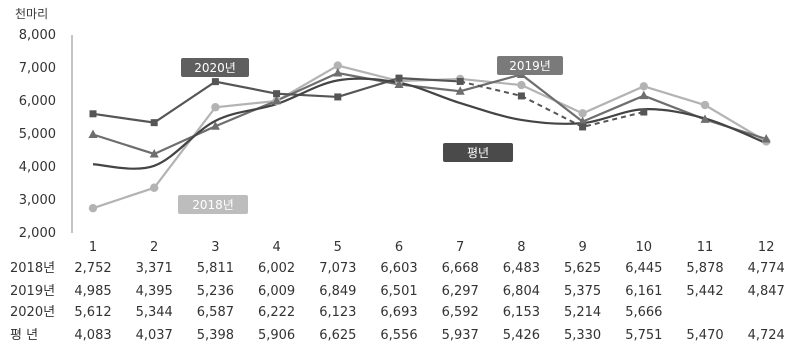  I want to click on table-cell: 4,847, so click(766, 291).